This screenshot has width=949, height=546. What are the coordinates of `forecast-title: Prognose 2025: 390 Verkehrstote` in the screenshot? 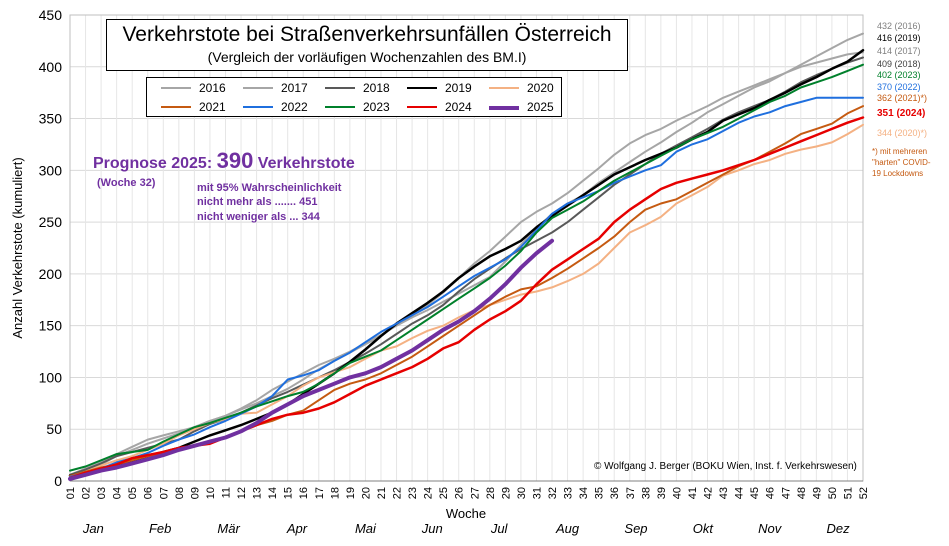 It's located at (224, 161).